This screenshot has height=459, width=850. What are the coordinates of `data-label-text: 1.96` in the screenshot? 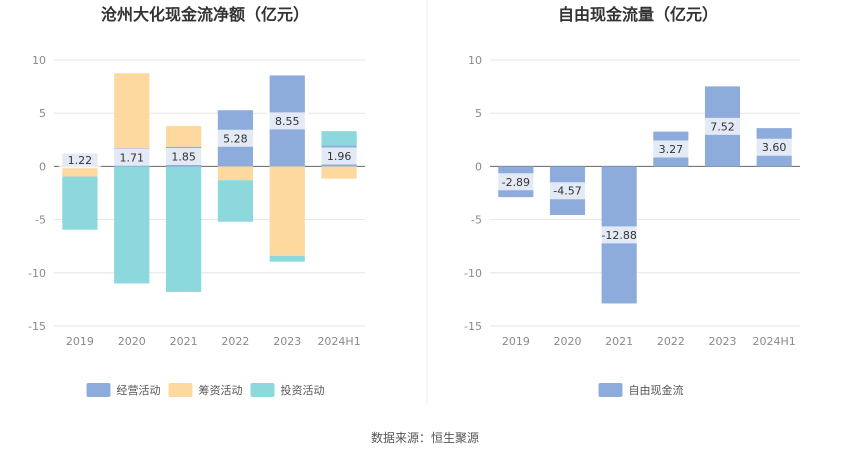 It's located at (339, 156).